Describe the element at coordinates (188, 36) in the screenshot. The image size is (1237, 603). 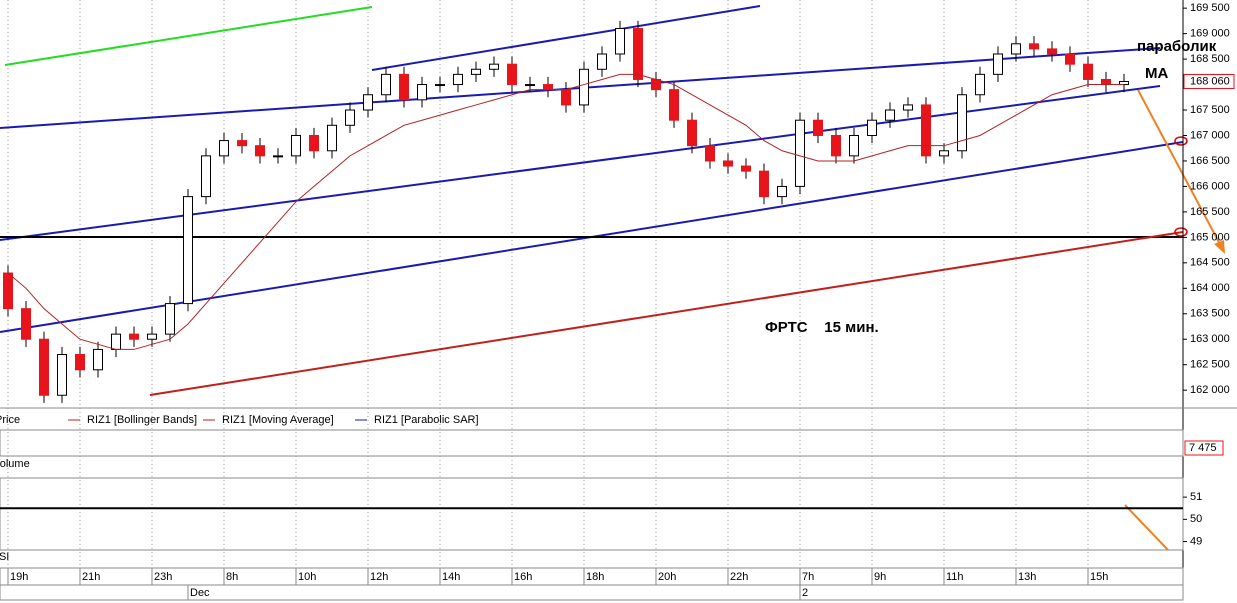
I see `trend-line` at that location.